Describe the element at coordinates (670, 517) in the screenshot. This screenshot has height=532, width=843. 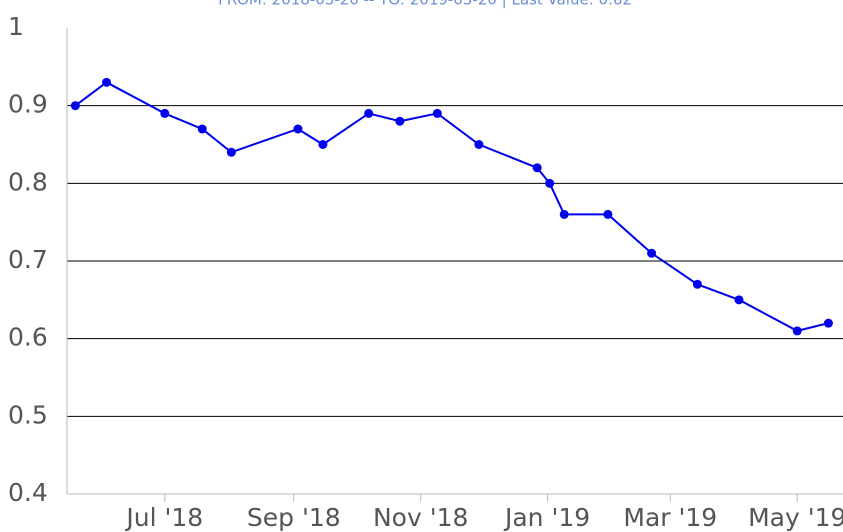
I see `x-tick-label: Mar '19` at that location.